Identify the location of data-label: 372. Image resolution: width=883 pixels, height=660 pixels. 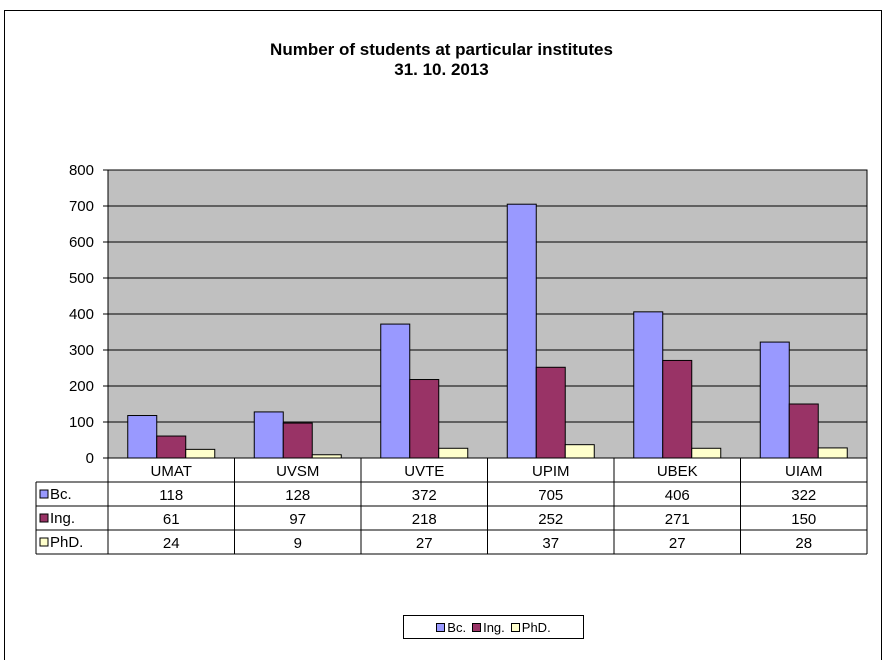
(424, 495).